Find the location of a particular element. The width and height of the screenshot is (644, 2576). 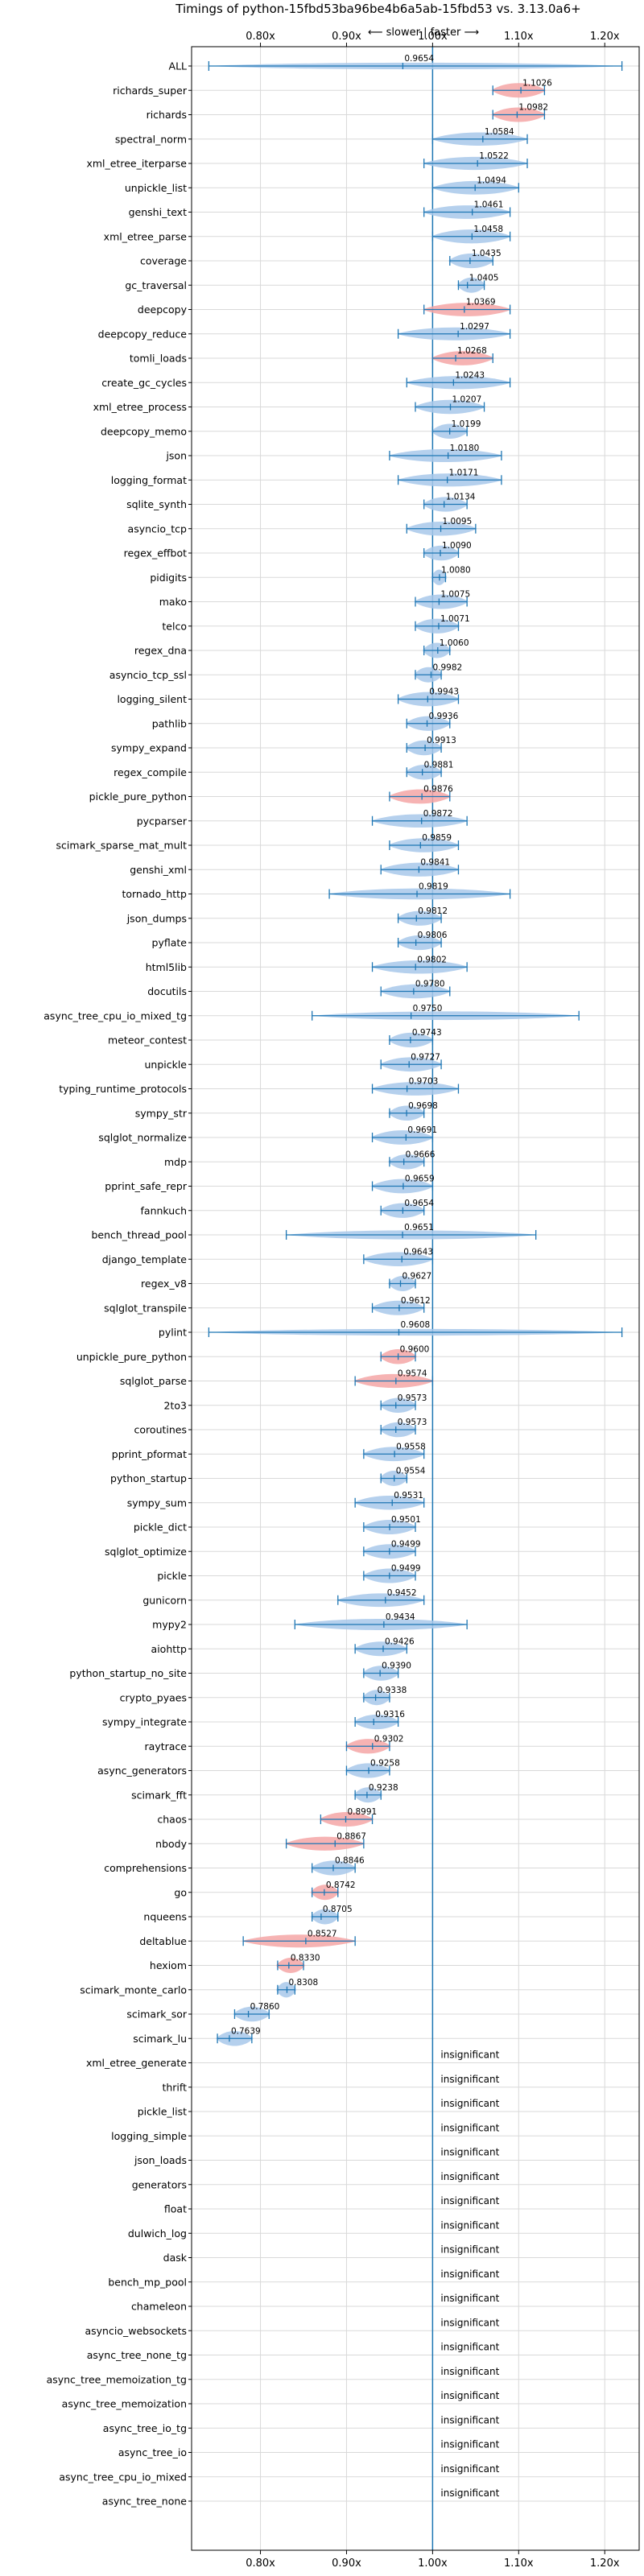

value-label: 0.9238 is located at coordinates (383, 1788).